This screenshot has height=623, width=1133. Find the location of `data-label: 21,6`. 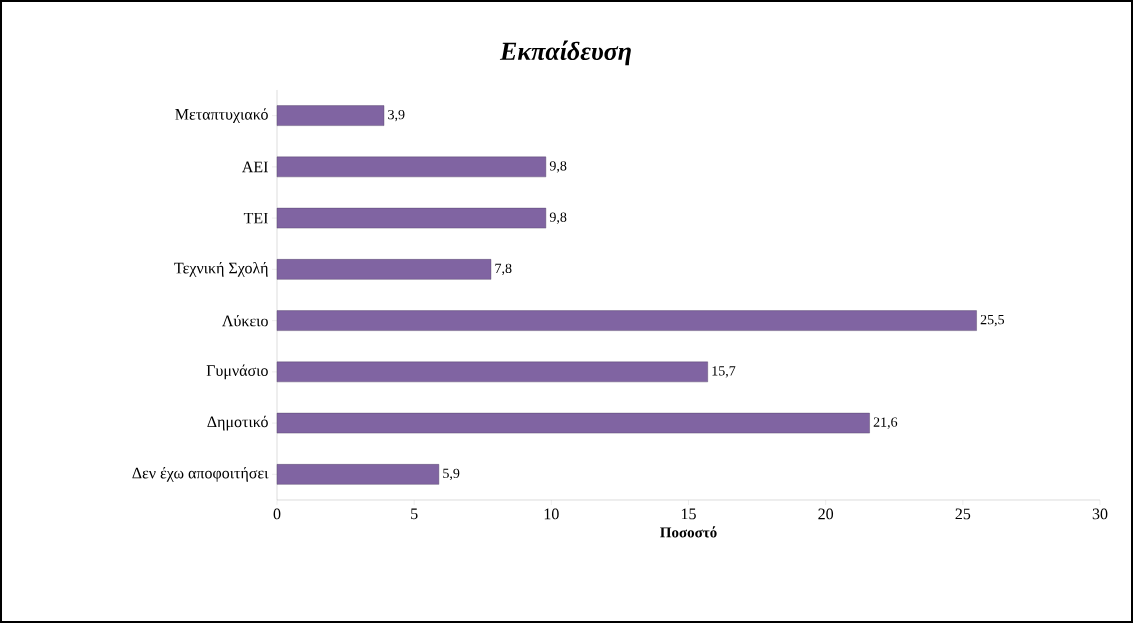

data-label: 21,6 is located at coordinates (885, 423).